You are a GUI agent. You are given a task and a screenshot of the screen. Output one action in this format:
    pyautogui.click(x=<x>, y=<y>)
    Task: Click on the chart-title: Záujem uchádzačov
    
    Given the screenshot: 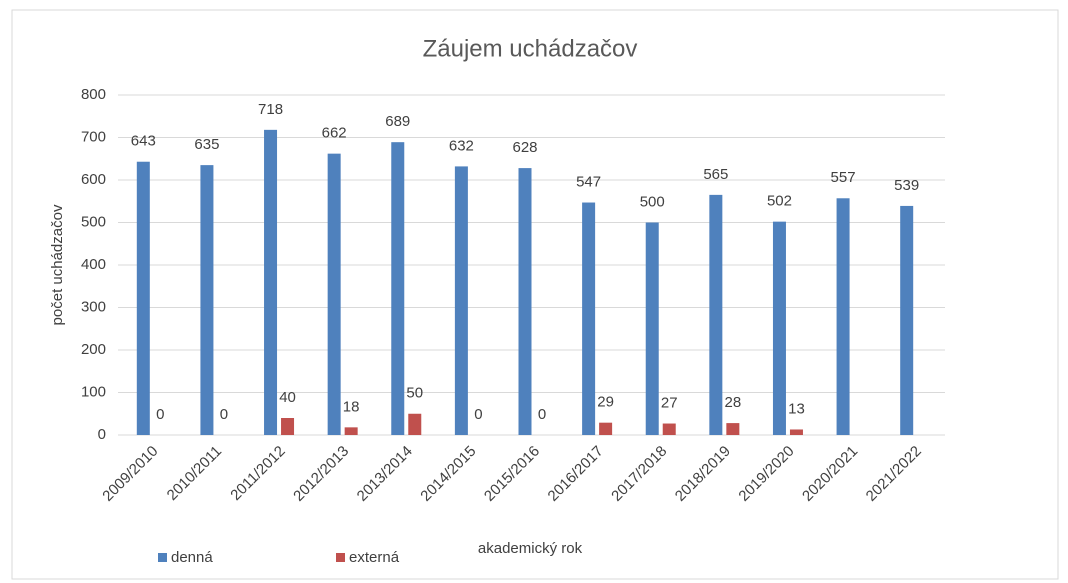 What is the action you would take?
    pyautogui.click(x=530, y=48)
    